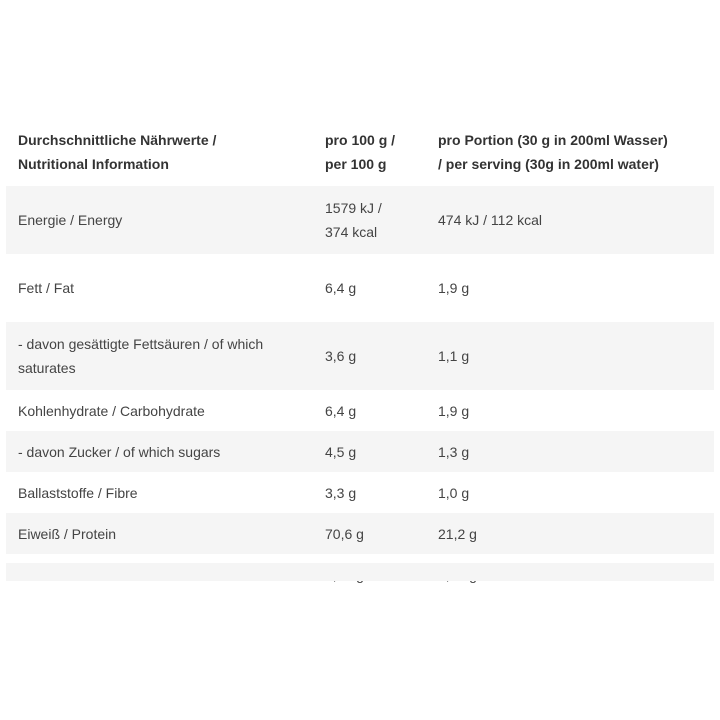 The height and width of the screenshot is (720, 720). Describe the element at coordinates (360, 572) in the screenshot. I see `table-footer-band` at that location.